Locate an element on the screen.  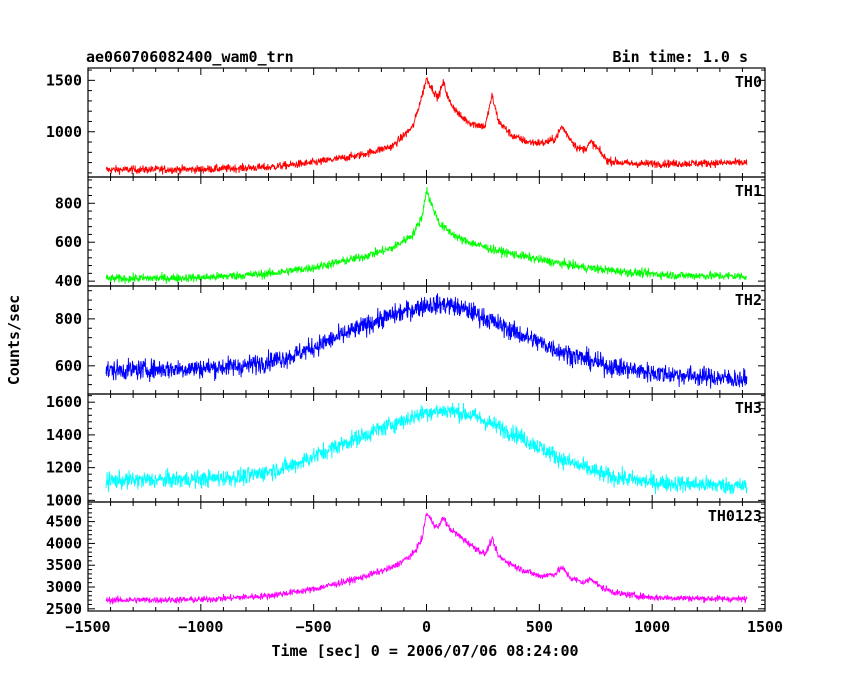
series-line-th0 is located at coordinates (426, 126).